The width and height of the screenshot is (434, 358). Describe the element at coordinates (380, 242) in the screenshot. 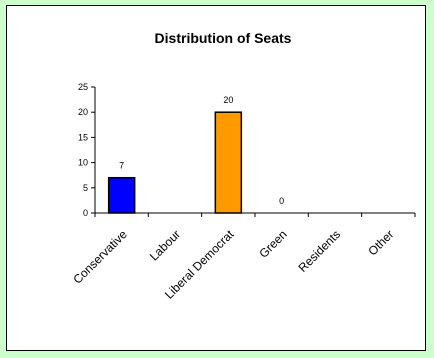

I see `x-category-label: Other` at that location.